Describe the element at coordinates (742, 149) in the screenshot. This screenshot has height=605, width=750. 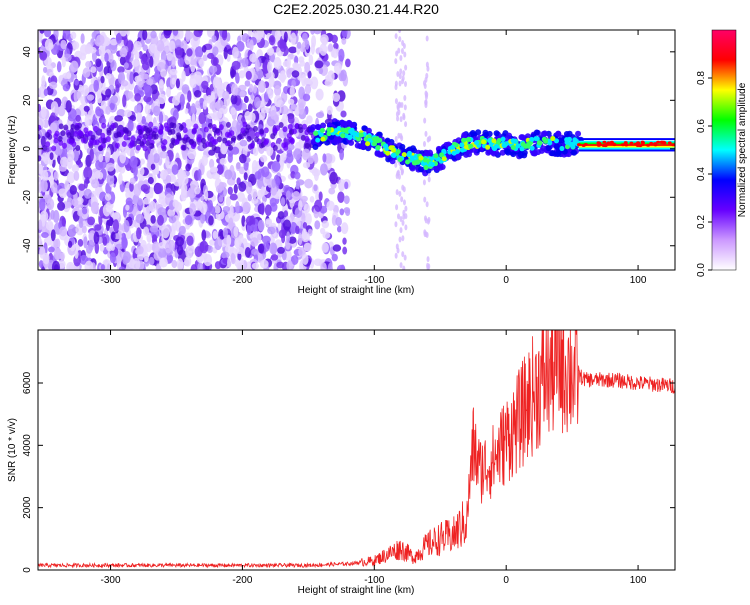
I see `colorbar-label: Normalized spectral amplitude` at that location.